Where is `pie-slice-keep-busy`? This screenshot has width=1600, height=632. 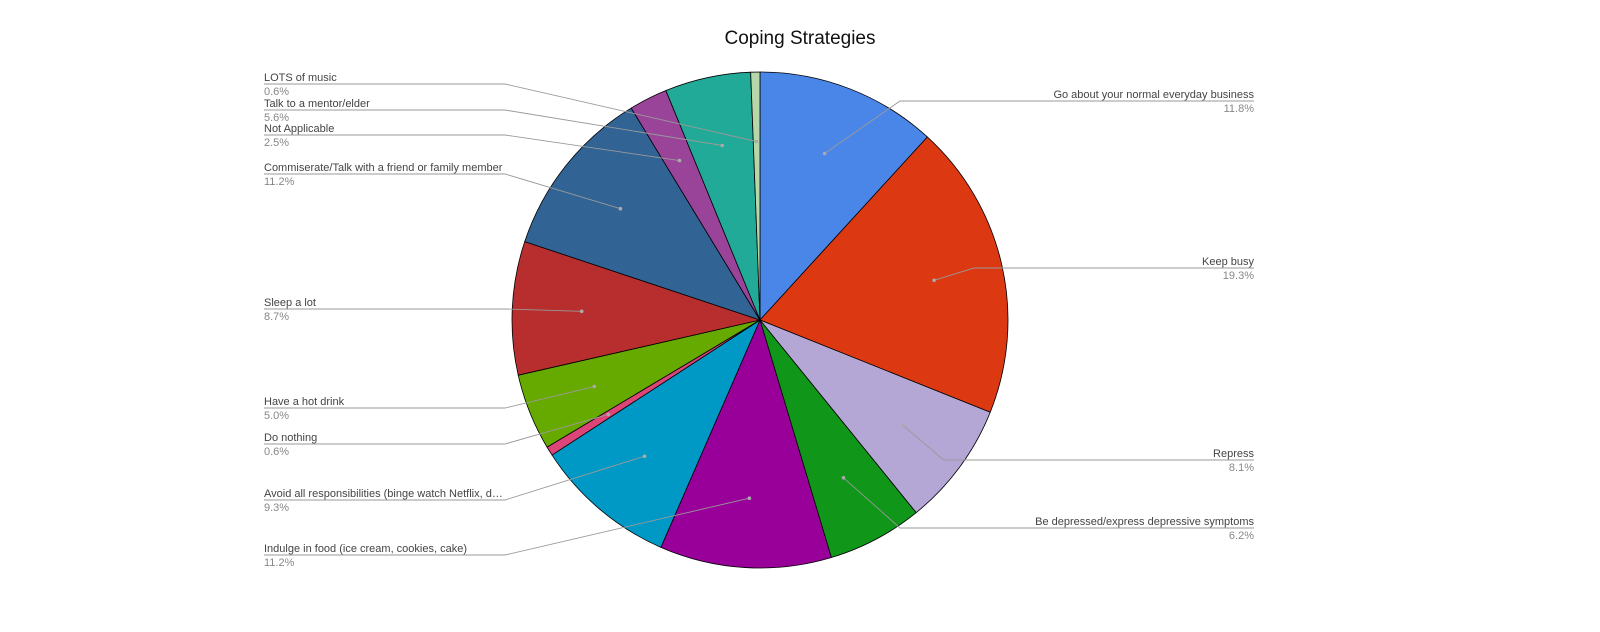 pie-slice-keep-busy is located at coordinates (884, 274).